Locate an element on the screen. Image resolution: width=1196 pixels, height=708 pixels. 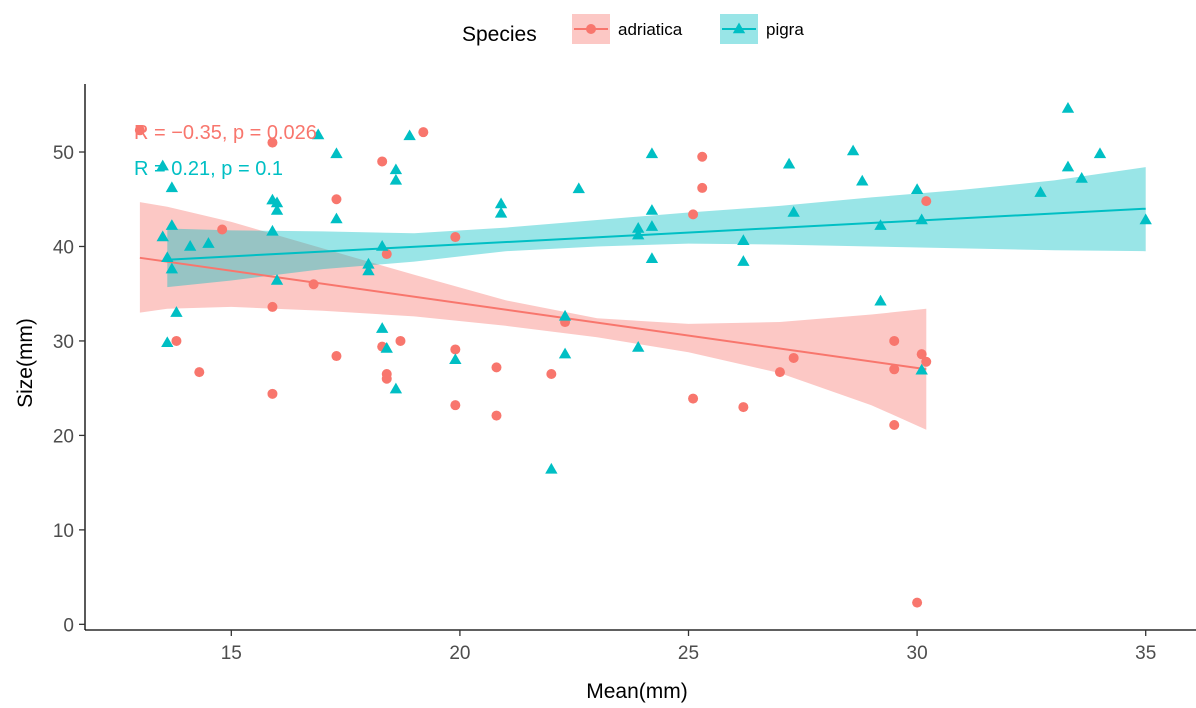
legend-title: Species is located at coordinates (499, 34).